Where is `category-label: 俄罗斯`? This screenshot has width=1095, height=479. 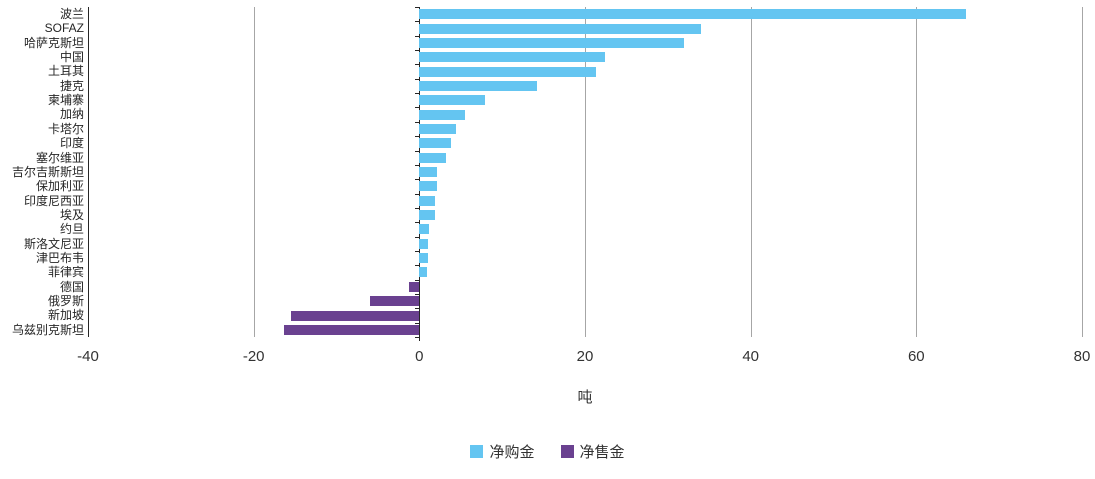 category-label: 俄罗斯 is located at coordinates (65, 301).